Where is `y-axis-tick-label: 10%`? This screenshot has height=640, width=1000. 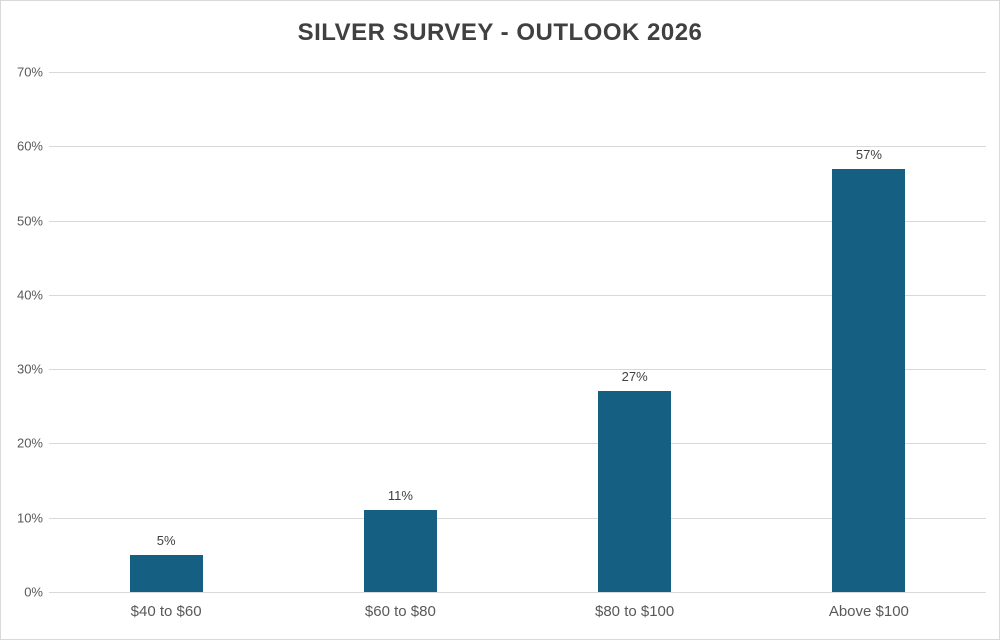 y-axis-tick-label: 10% is located at coordinates (29, 518).